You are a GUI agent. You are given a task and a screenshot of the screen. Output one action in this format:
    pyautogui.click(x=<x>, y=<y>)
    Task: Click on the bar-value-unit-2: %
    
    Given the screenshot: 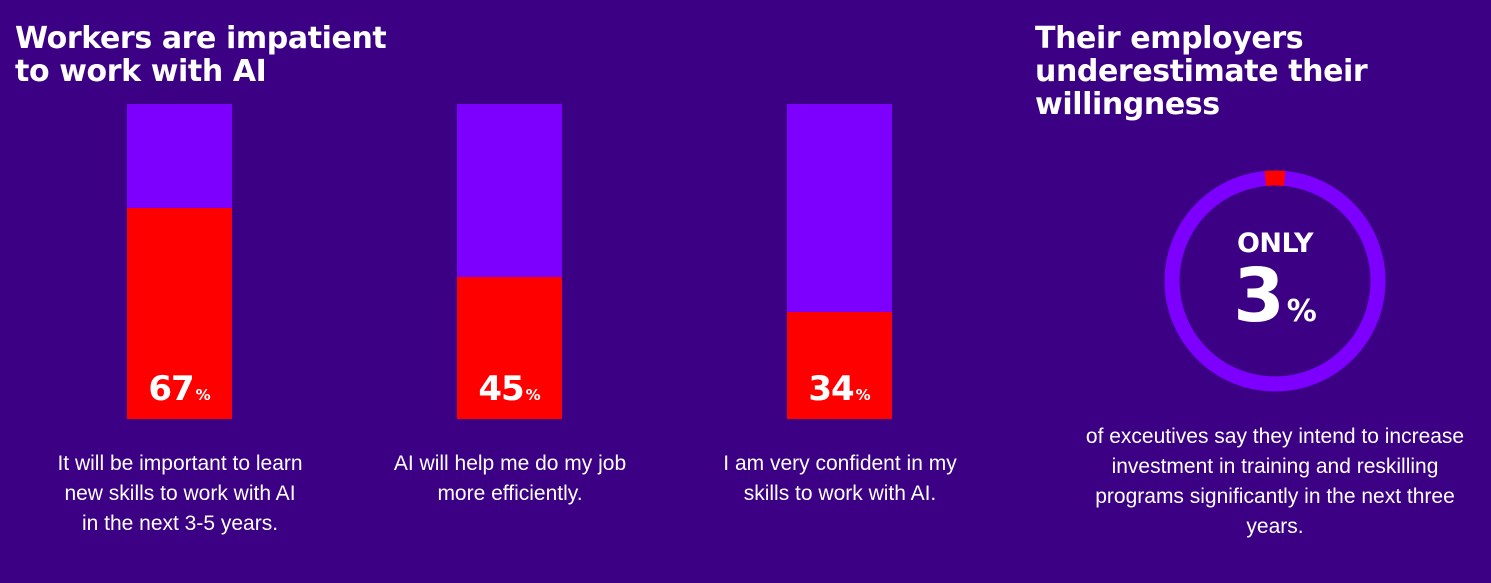 What is the action you would take?
    pyautogui.click(x=533, y=395)
    